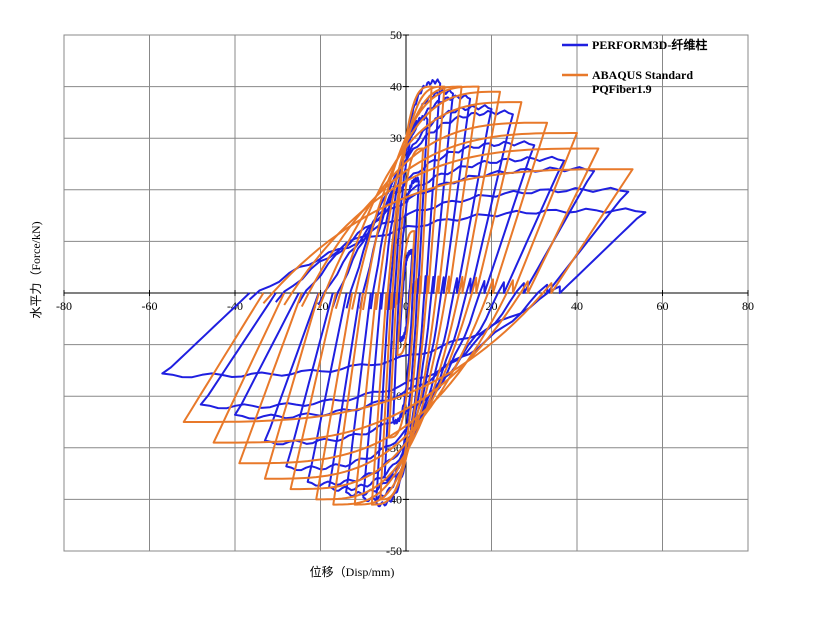 The height and width of the screenshot is (625, 813). I want to click on x-tick-label: 40, so click(577, 306).